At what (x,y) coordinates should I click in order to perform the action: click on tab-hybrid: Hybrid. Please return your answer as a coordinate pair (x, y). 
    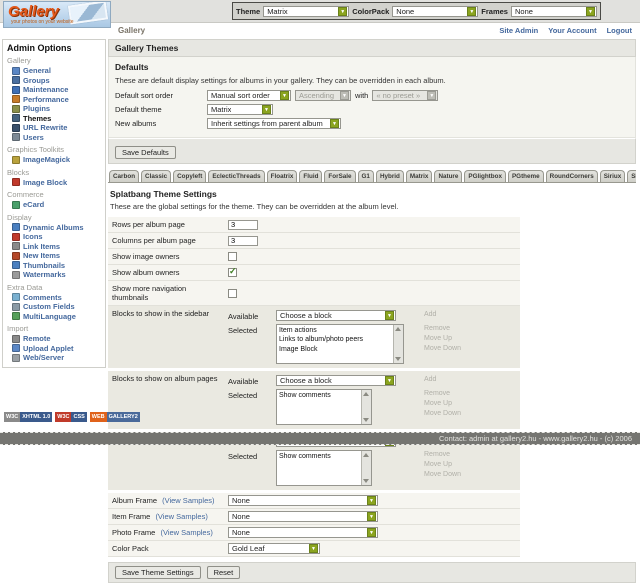
    Looking at the image, I should click on (389, 176).